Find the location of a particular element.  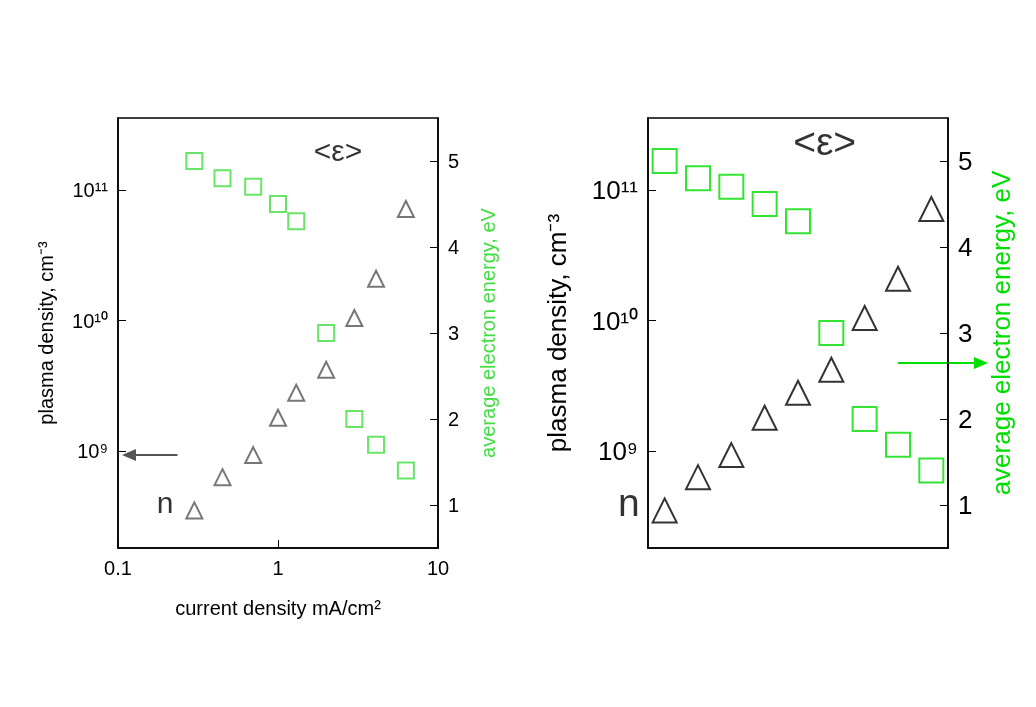

x-tick-label: 1 is located at coordinates (278, 568).